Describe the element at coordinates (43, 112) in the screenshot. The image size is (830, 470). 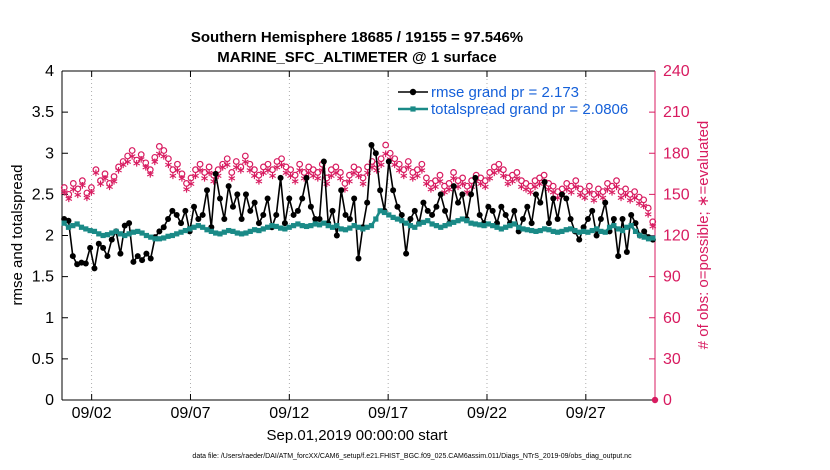
I see `y-tick-label-left: 3.5` at that location.